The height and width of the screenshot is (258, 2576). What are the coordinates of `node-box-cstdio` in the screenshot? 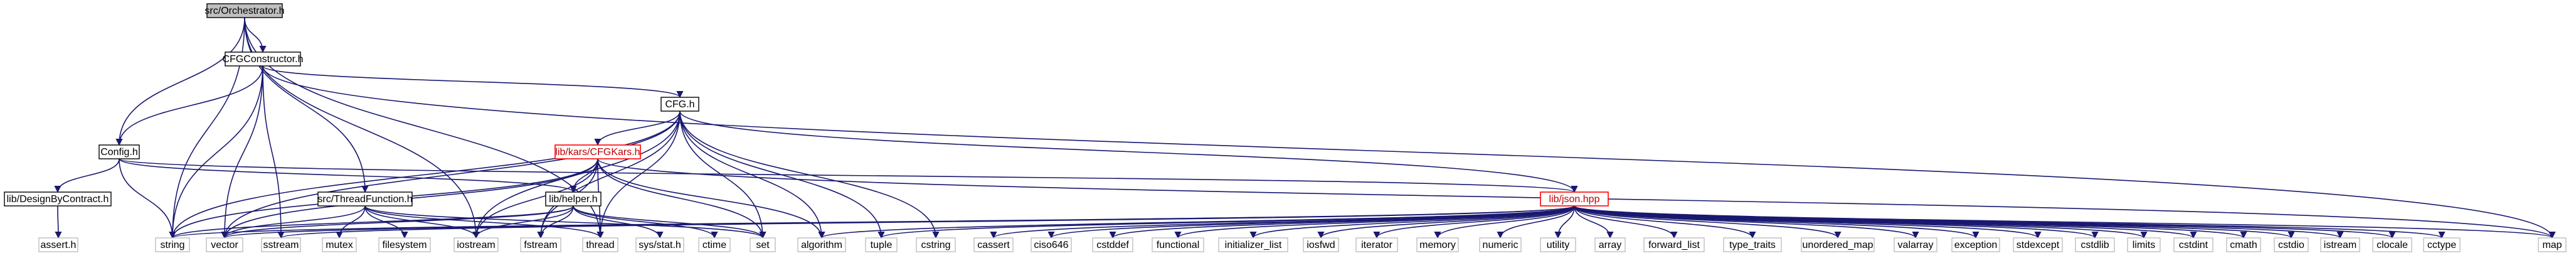 It's located at (2291, 244).